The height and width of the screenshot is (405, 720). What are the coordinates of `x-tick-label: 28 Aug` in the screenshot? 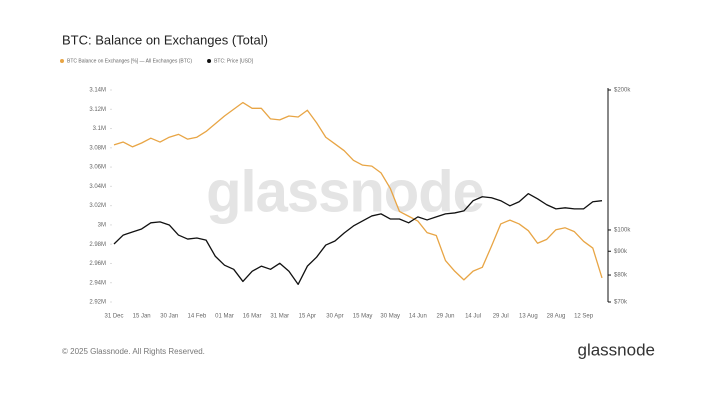 It's located at (556, 317).